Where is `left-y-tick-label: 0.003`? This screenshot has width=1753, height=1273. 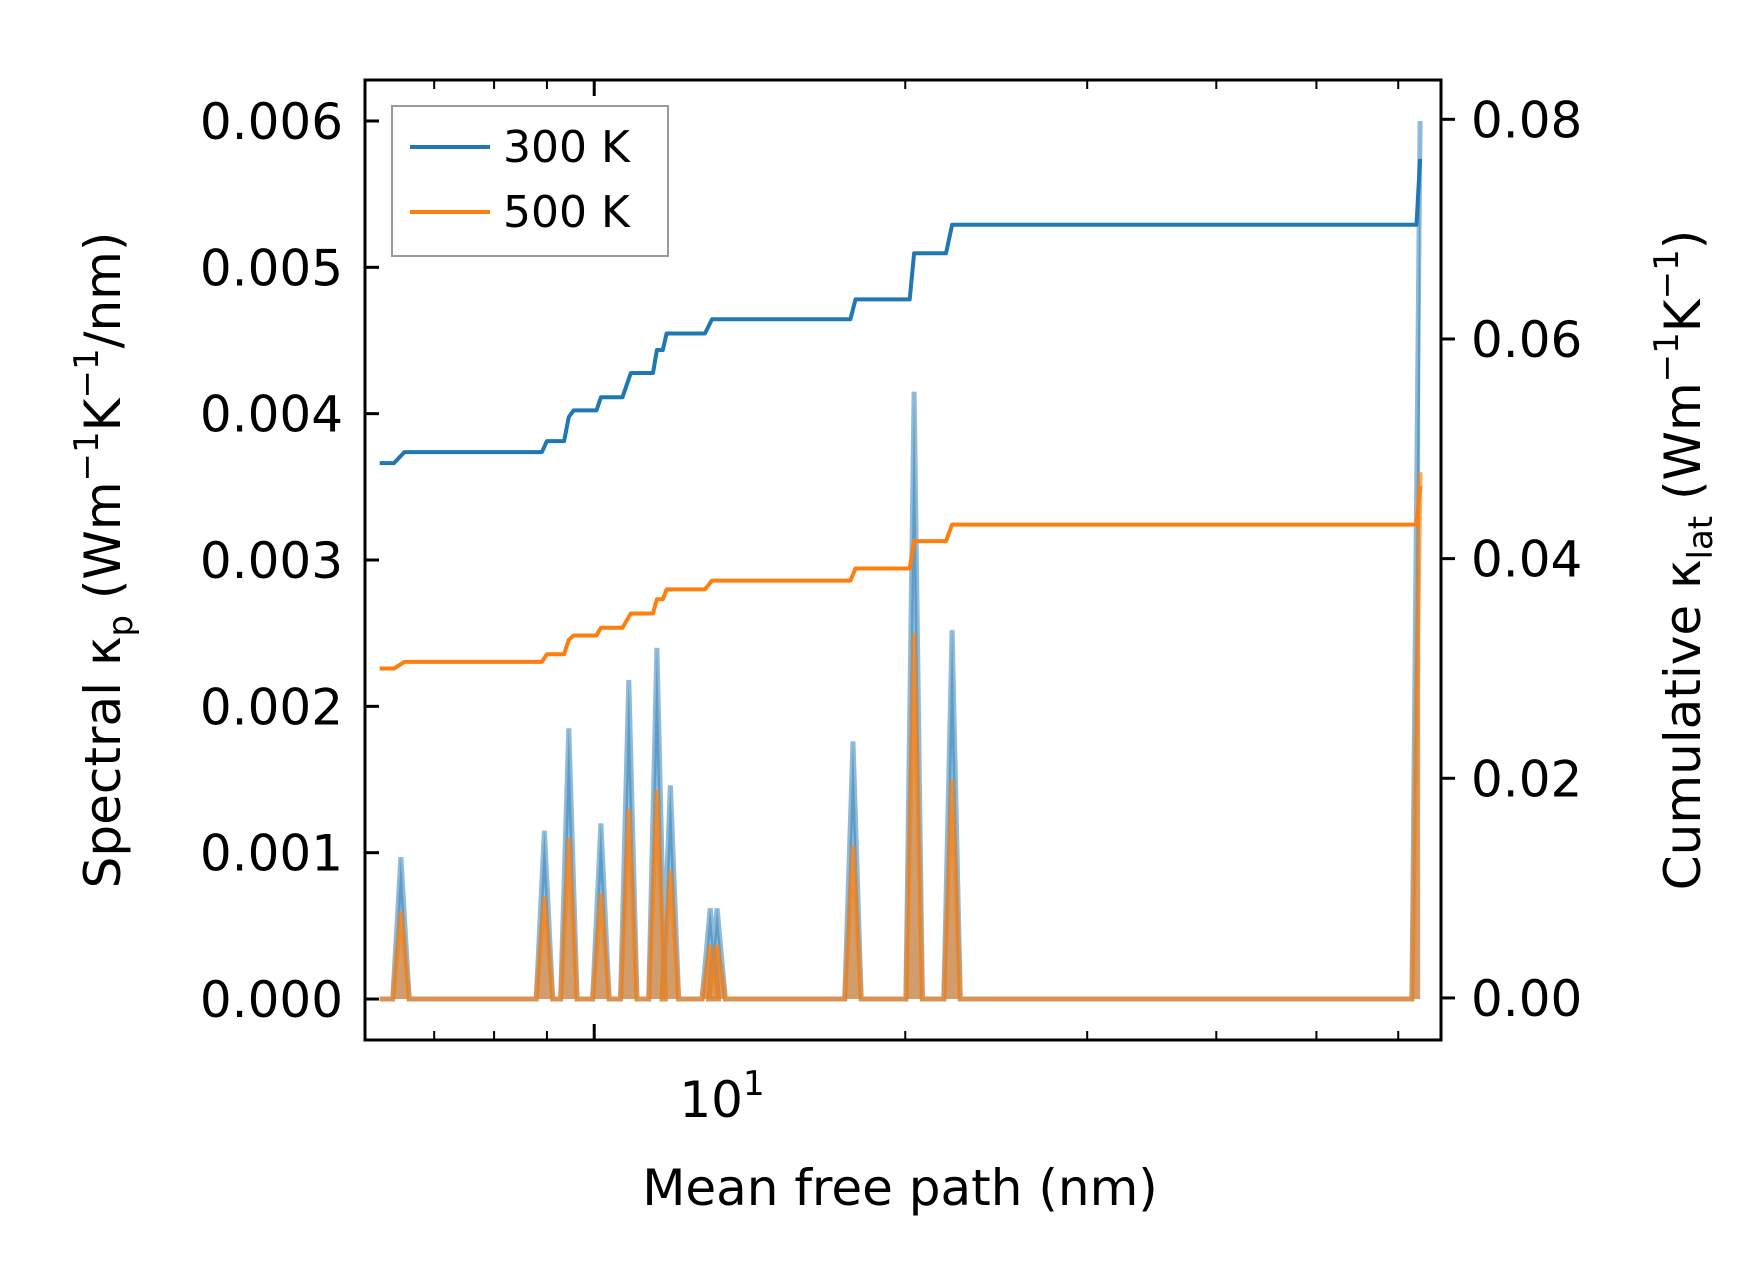 left-y-tick-label: 0.003 is located at coordinates (271, 561).